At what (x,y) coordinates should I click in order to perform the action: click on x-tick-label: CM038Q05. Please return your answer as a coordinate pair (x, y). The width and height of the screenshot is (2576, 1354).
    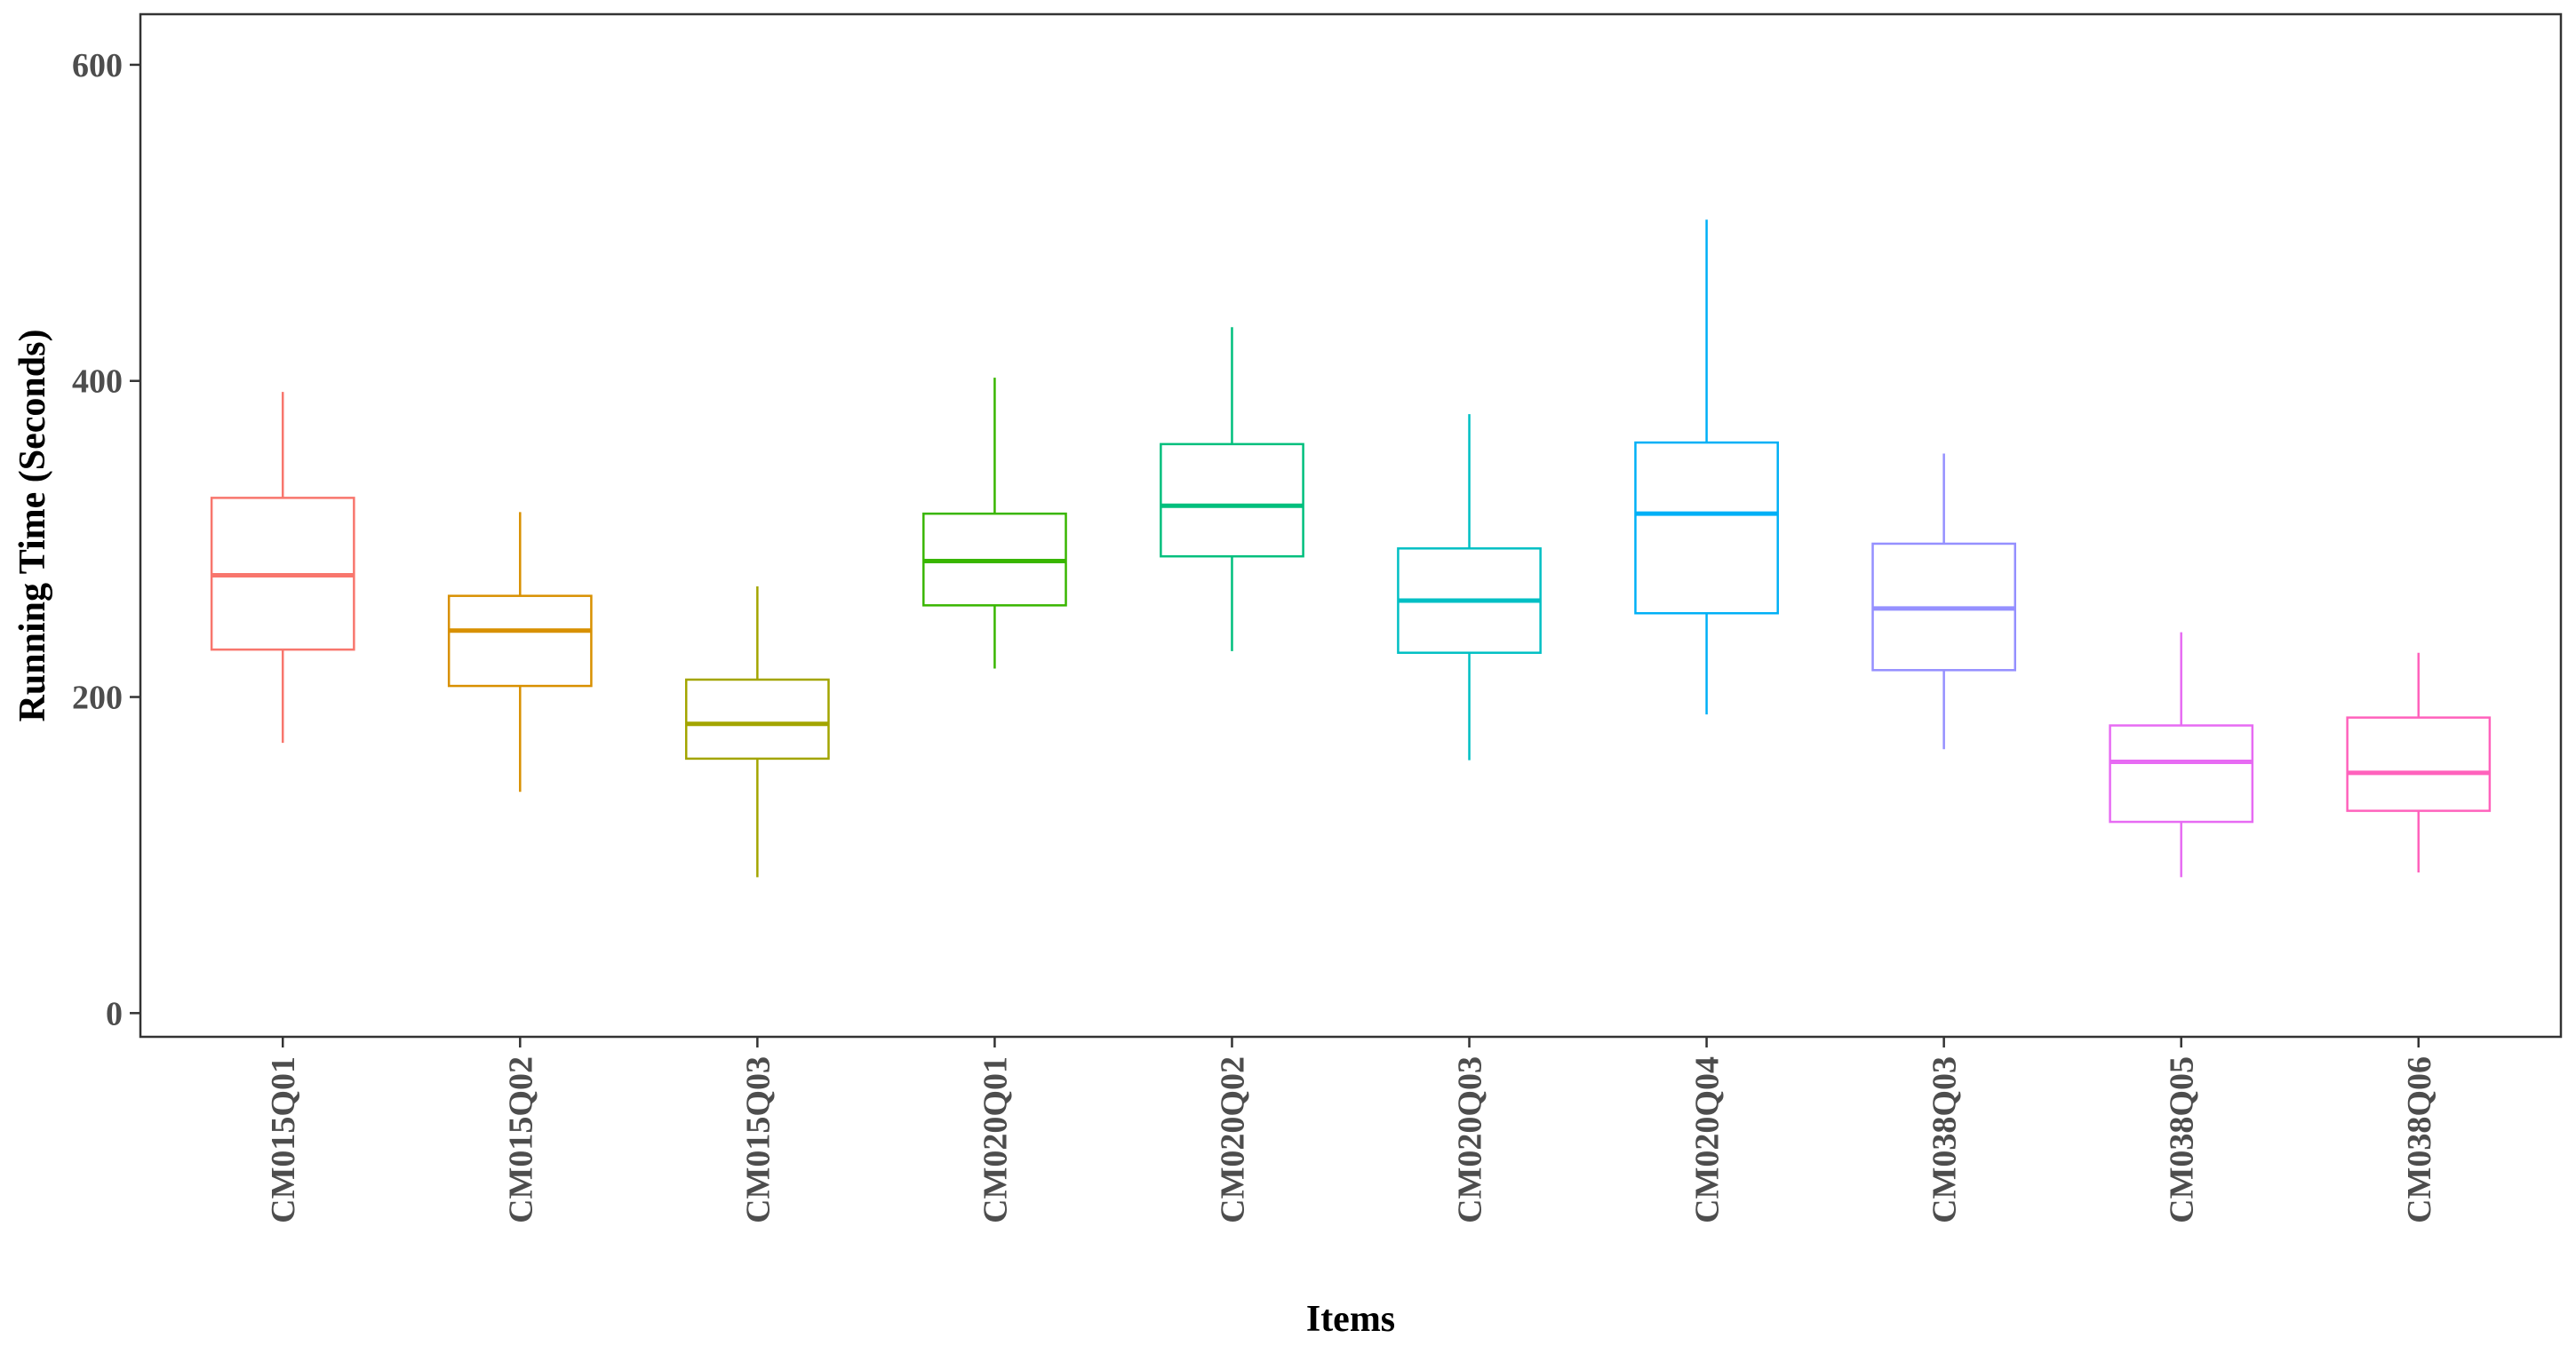
    Looking at the image, I should click on (2182, 1139).